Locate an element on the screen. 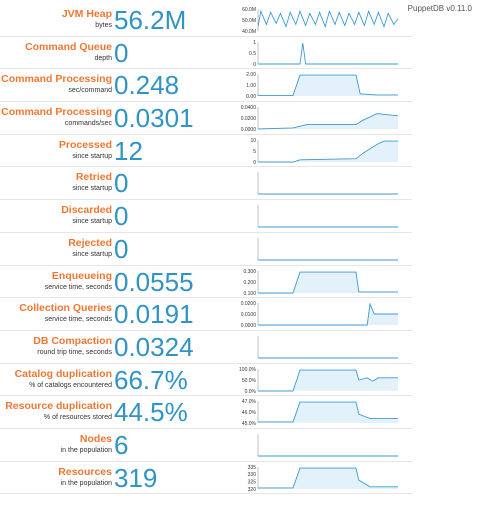 The width and height of the screenshot is (480, 510). metric-label: JVM Heap bytes is located at coordinates (56, 19).